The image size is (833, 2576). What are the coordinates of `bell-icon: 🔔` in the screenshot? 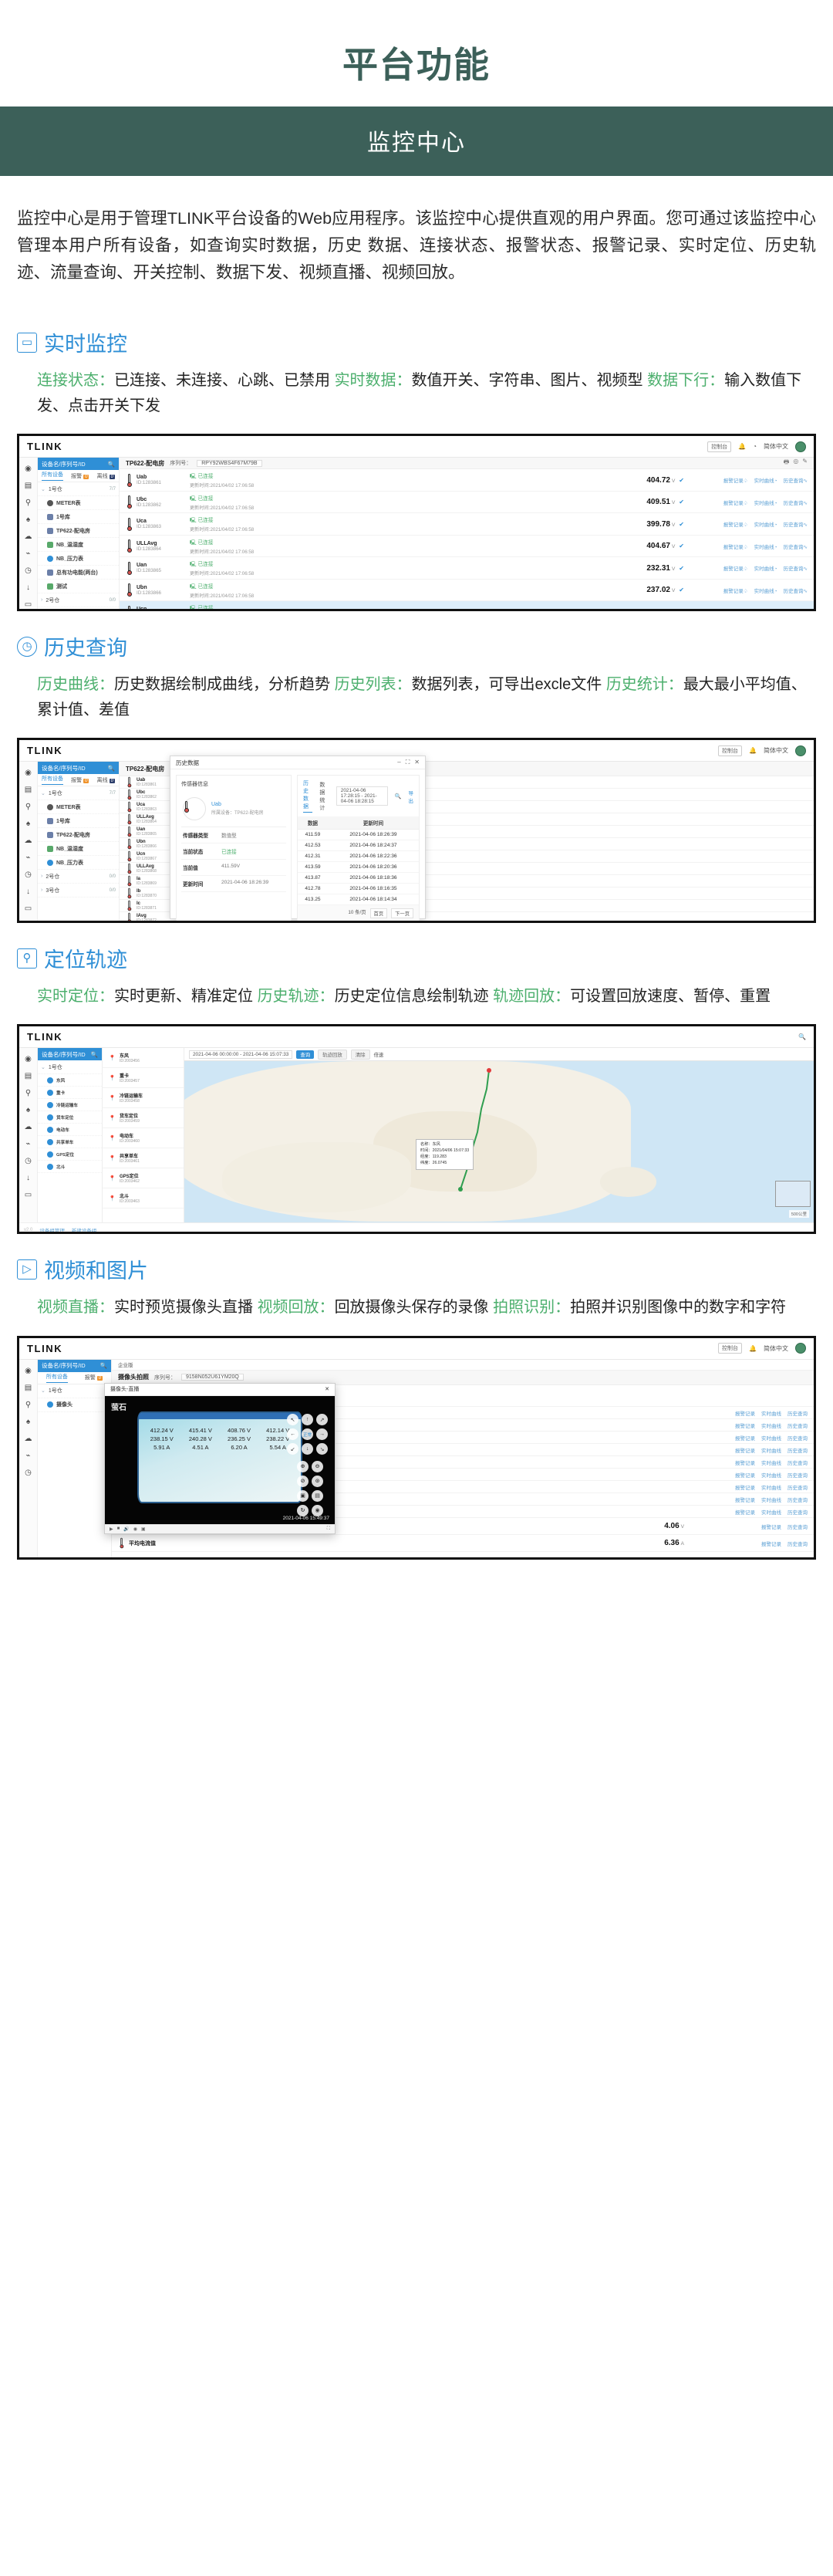 It's located at (742, 447).